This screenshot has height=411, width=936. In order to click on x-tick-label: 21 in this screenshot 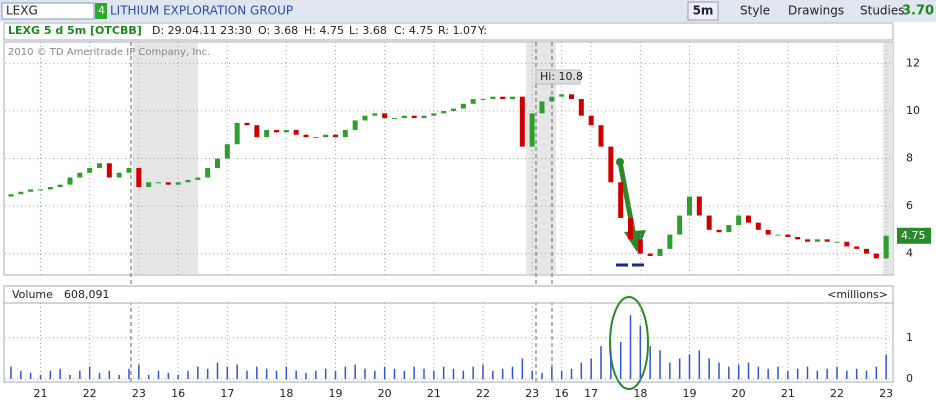, I will do `click(434, 393)`.